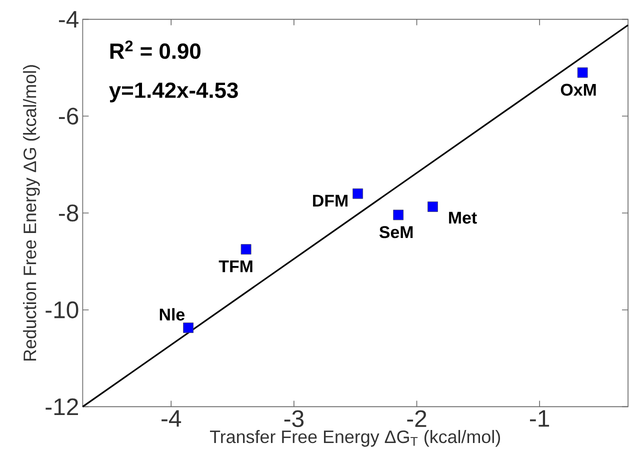 The width and height of the screenshot is (629, 462). What do you see at coordinates (235, 266) in the screenshot?
I see `annotation: TFM` at bounding box center [235, 266].